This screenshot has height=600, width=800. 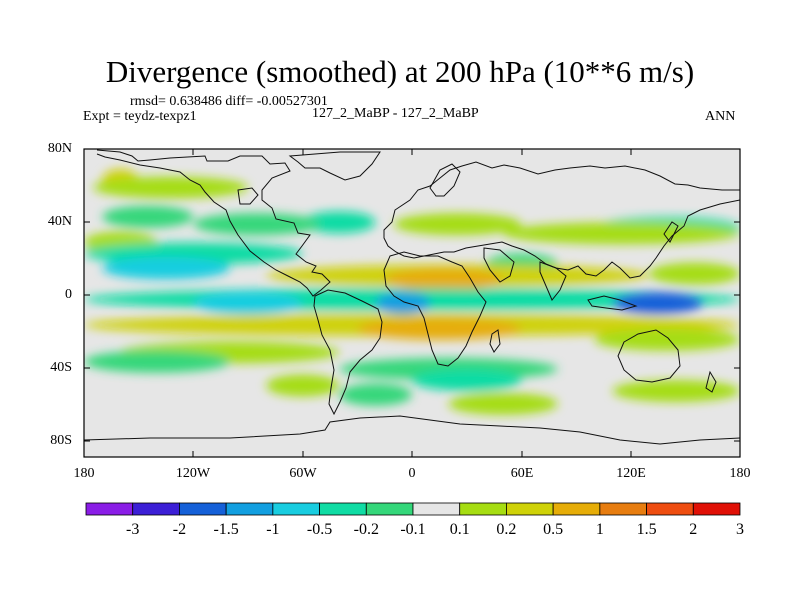 I want to click on coastline-new-zealand, so click(x=711, y=381).